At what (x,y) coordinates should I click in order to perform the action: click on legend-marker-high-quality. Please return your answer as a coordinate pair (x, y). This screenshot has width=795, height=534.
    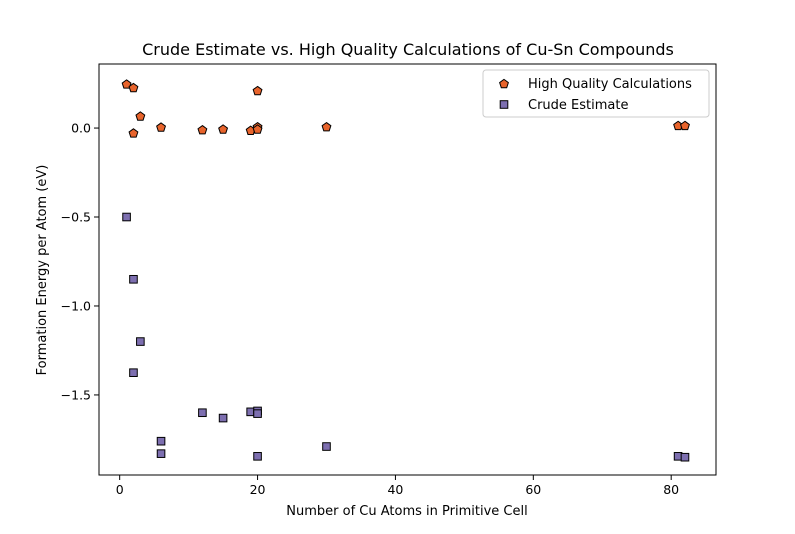
    Looking at the image, I should click on (504, 83).